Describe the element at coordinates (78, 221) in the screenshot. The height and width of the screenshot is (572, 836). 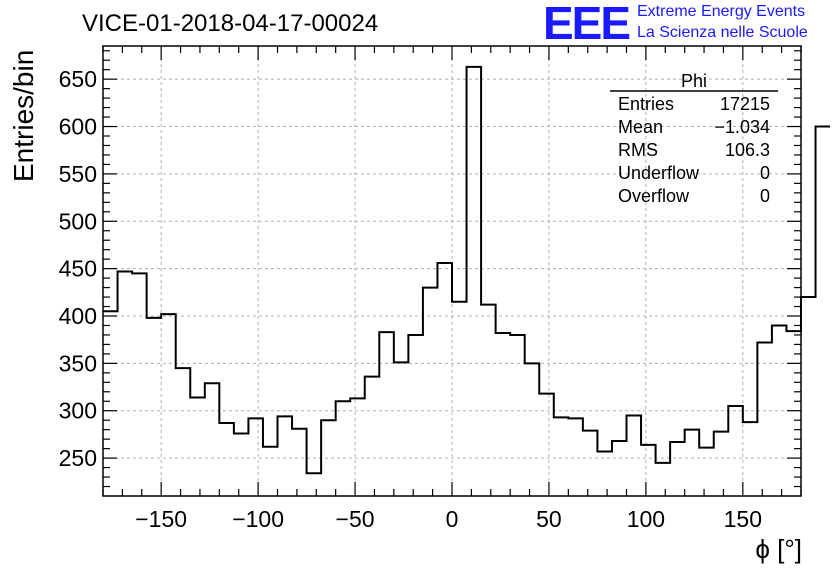
I see `y-tick-label: 500` at that location.